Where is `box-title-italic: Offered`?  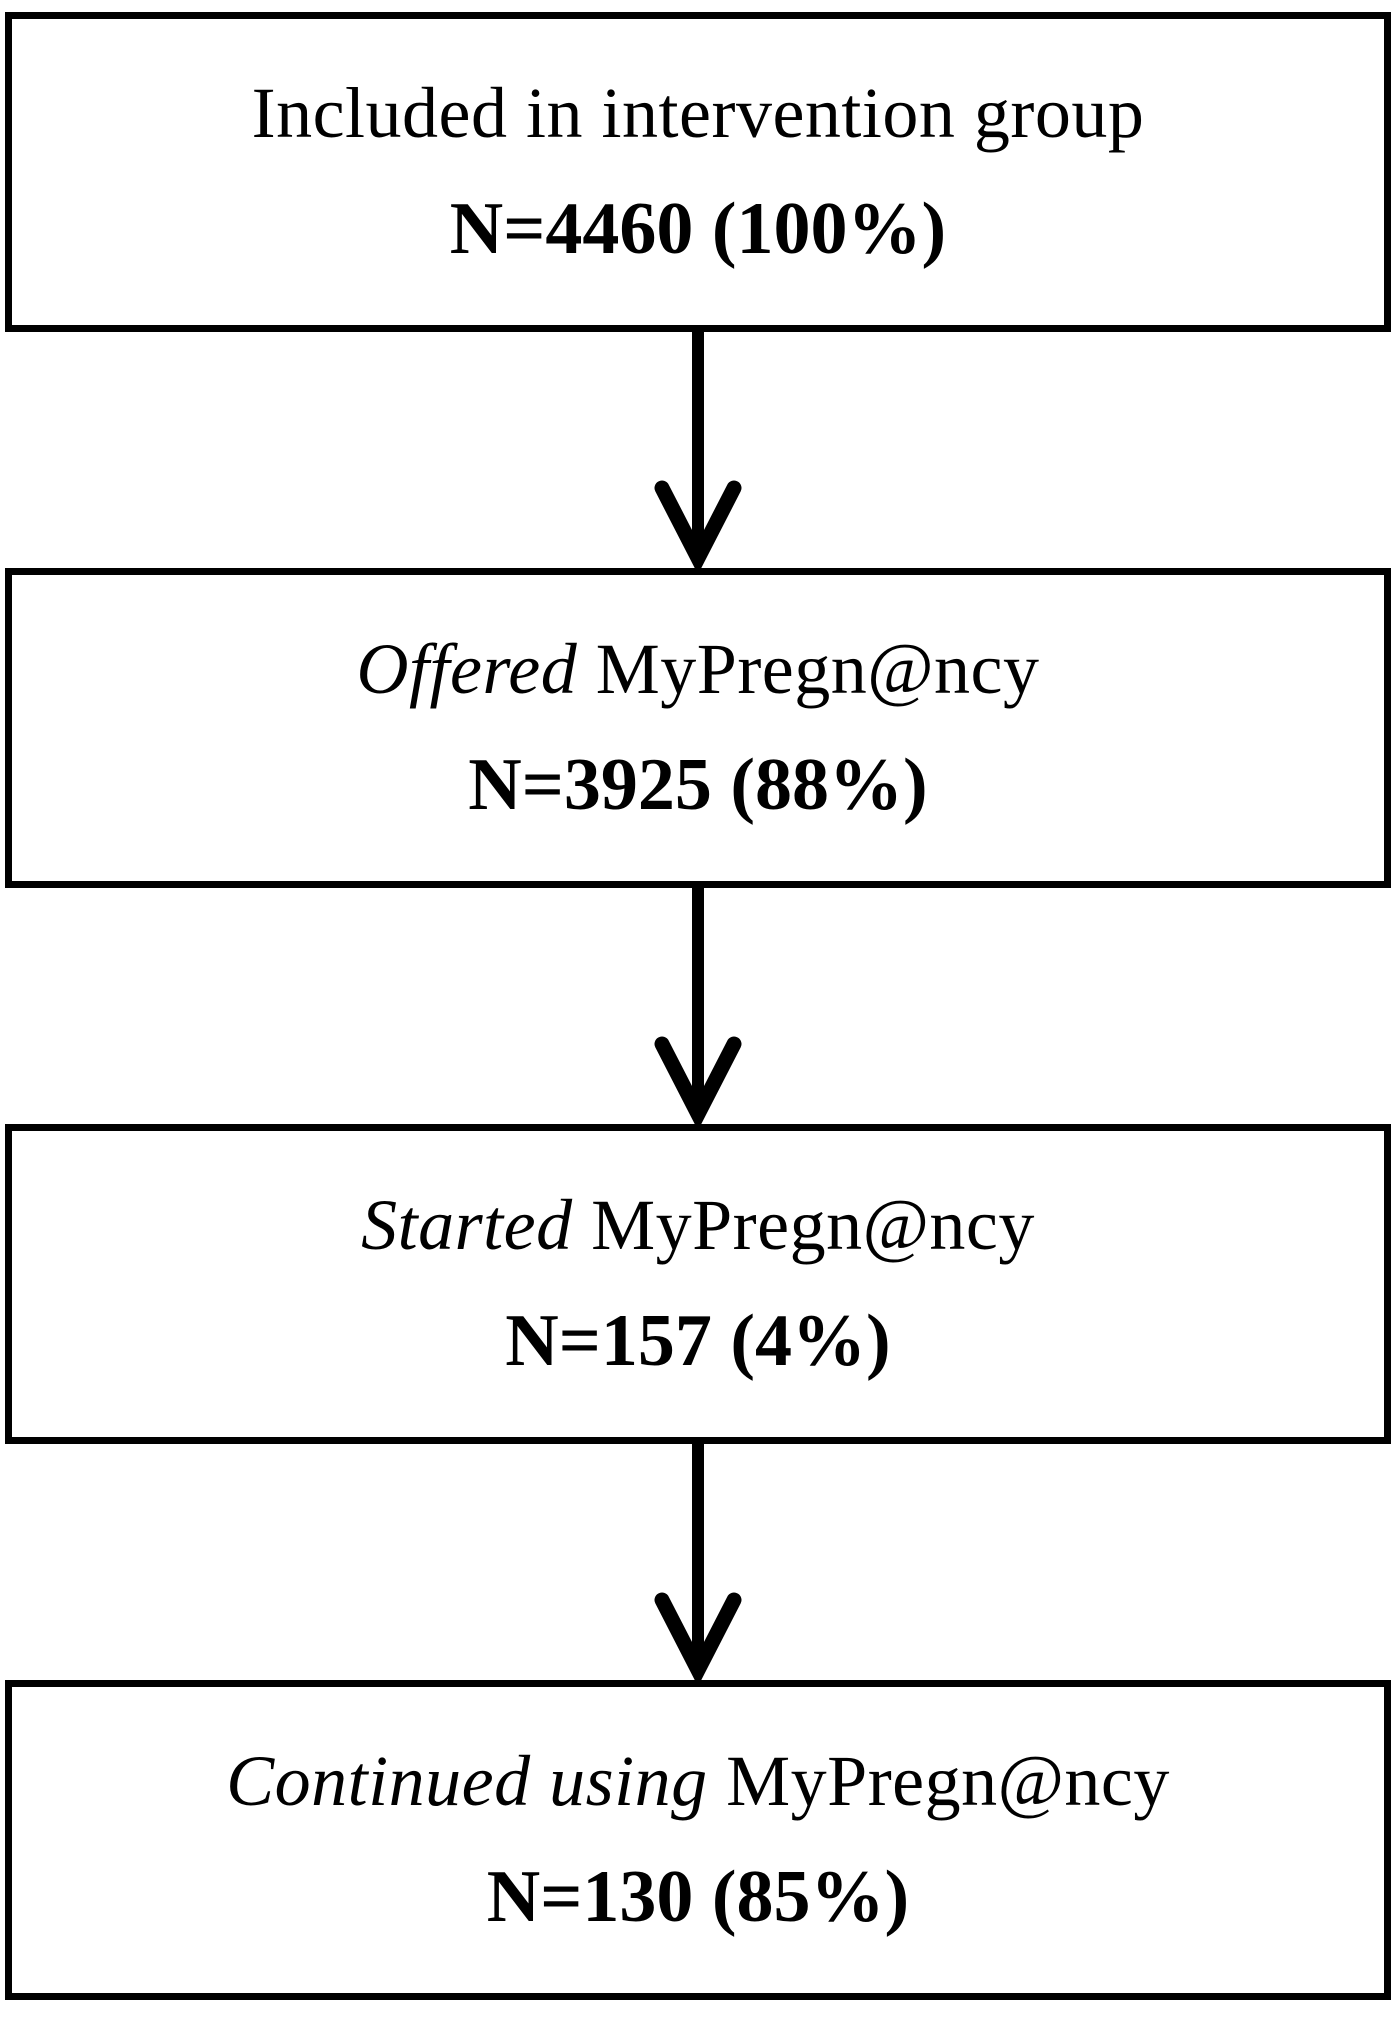 box-title-italic: Offered is located at coordinates (467, 668).